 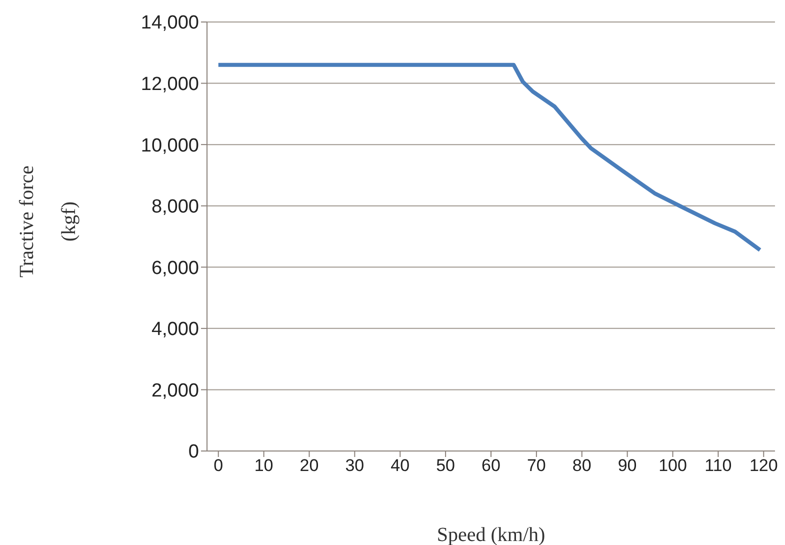 I want to click on x-tick-label: 100, so click(x=672, y=466).